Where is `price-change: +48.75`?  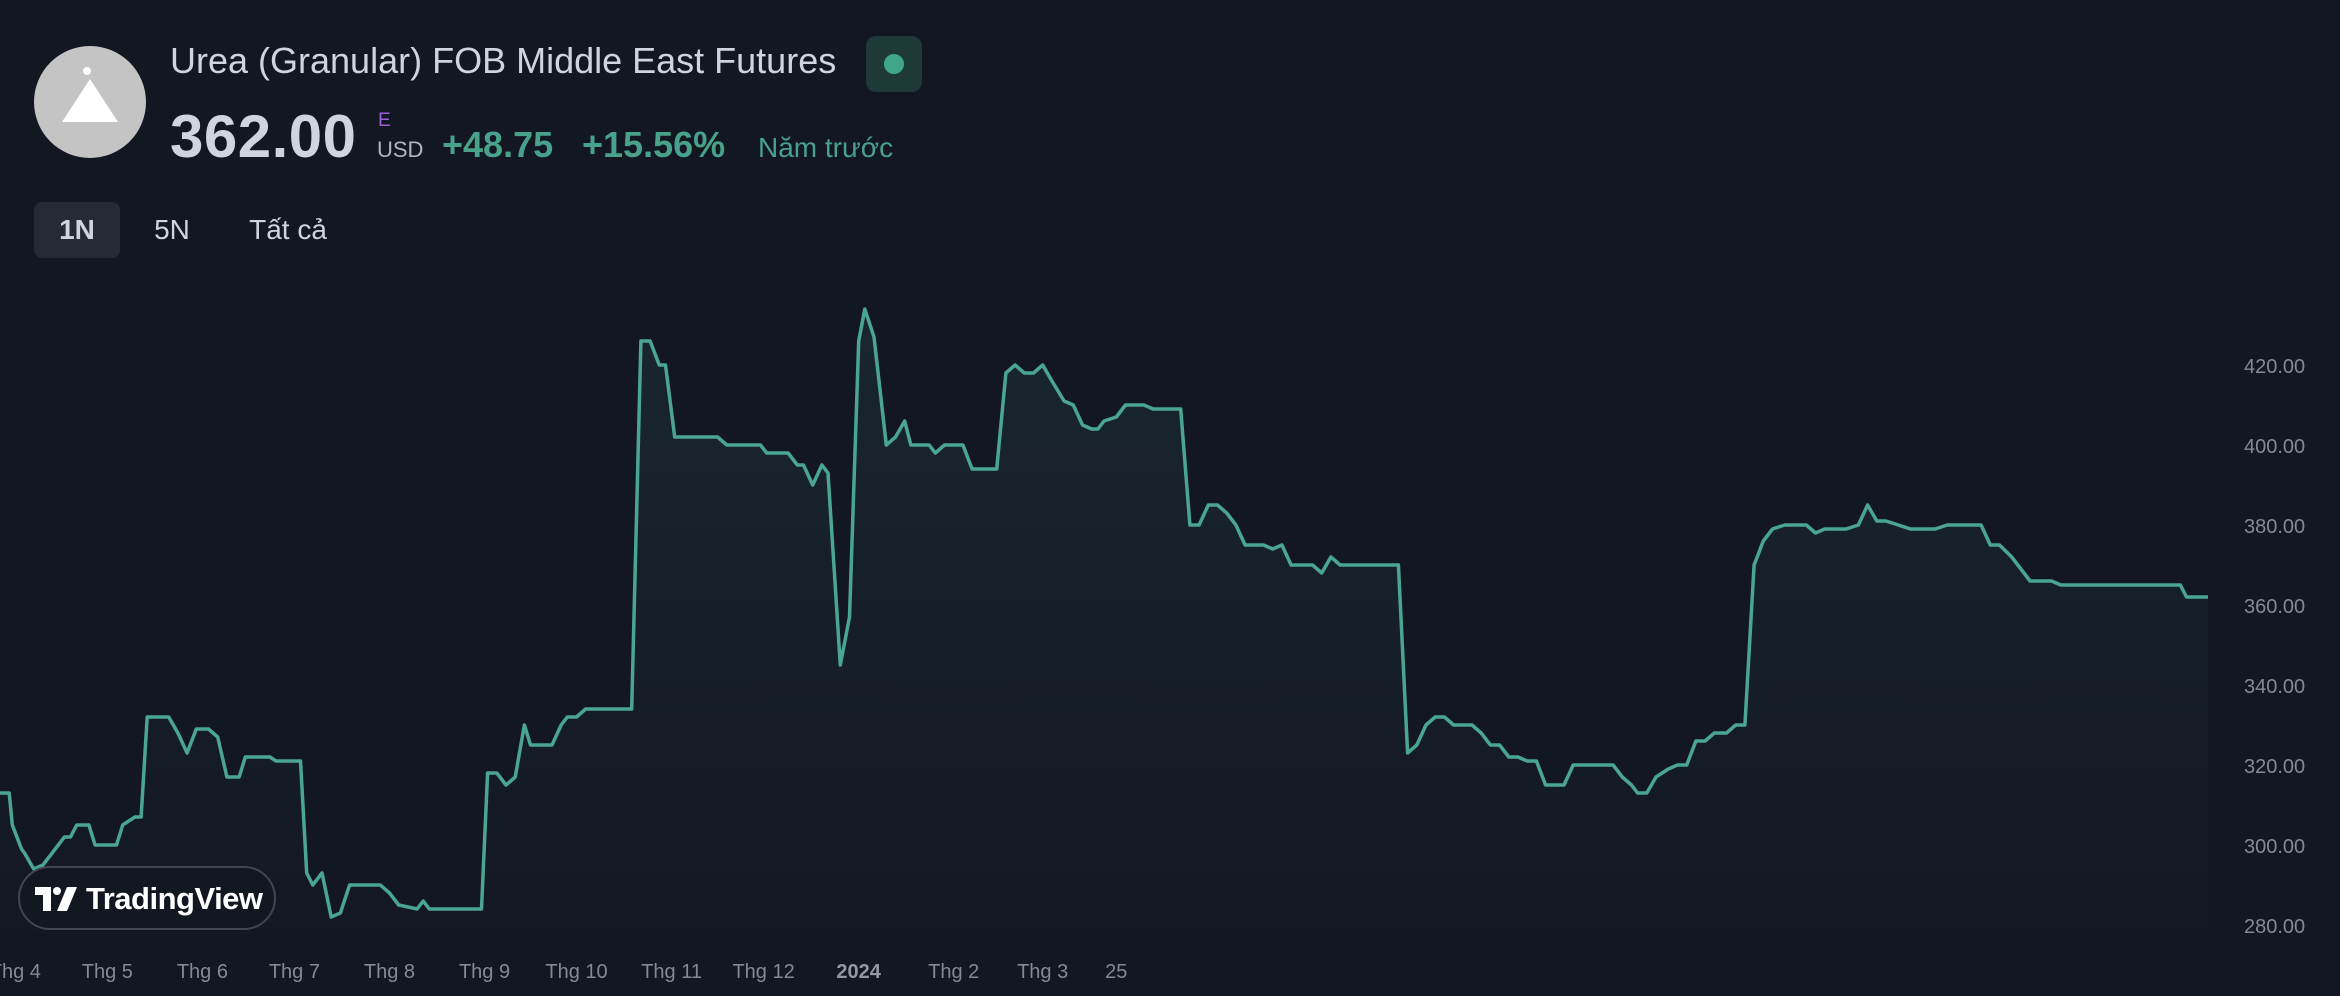
price-change: +48.75 is located at coordinates (498, 144).